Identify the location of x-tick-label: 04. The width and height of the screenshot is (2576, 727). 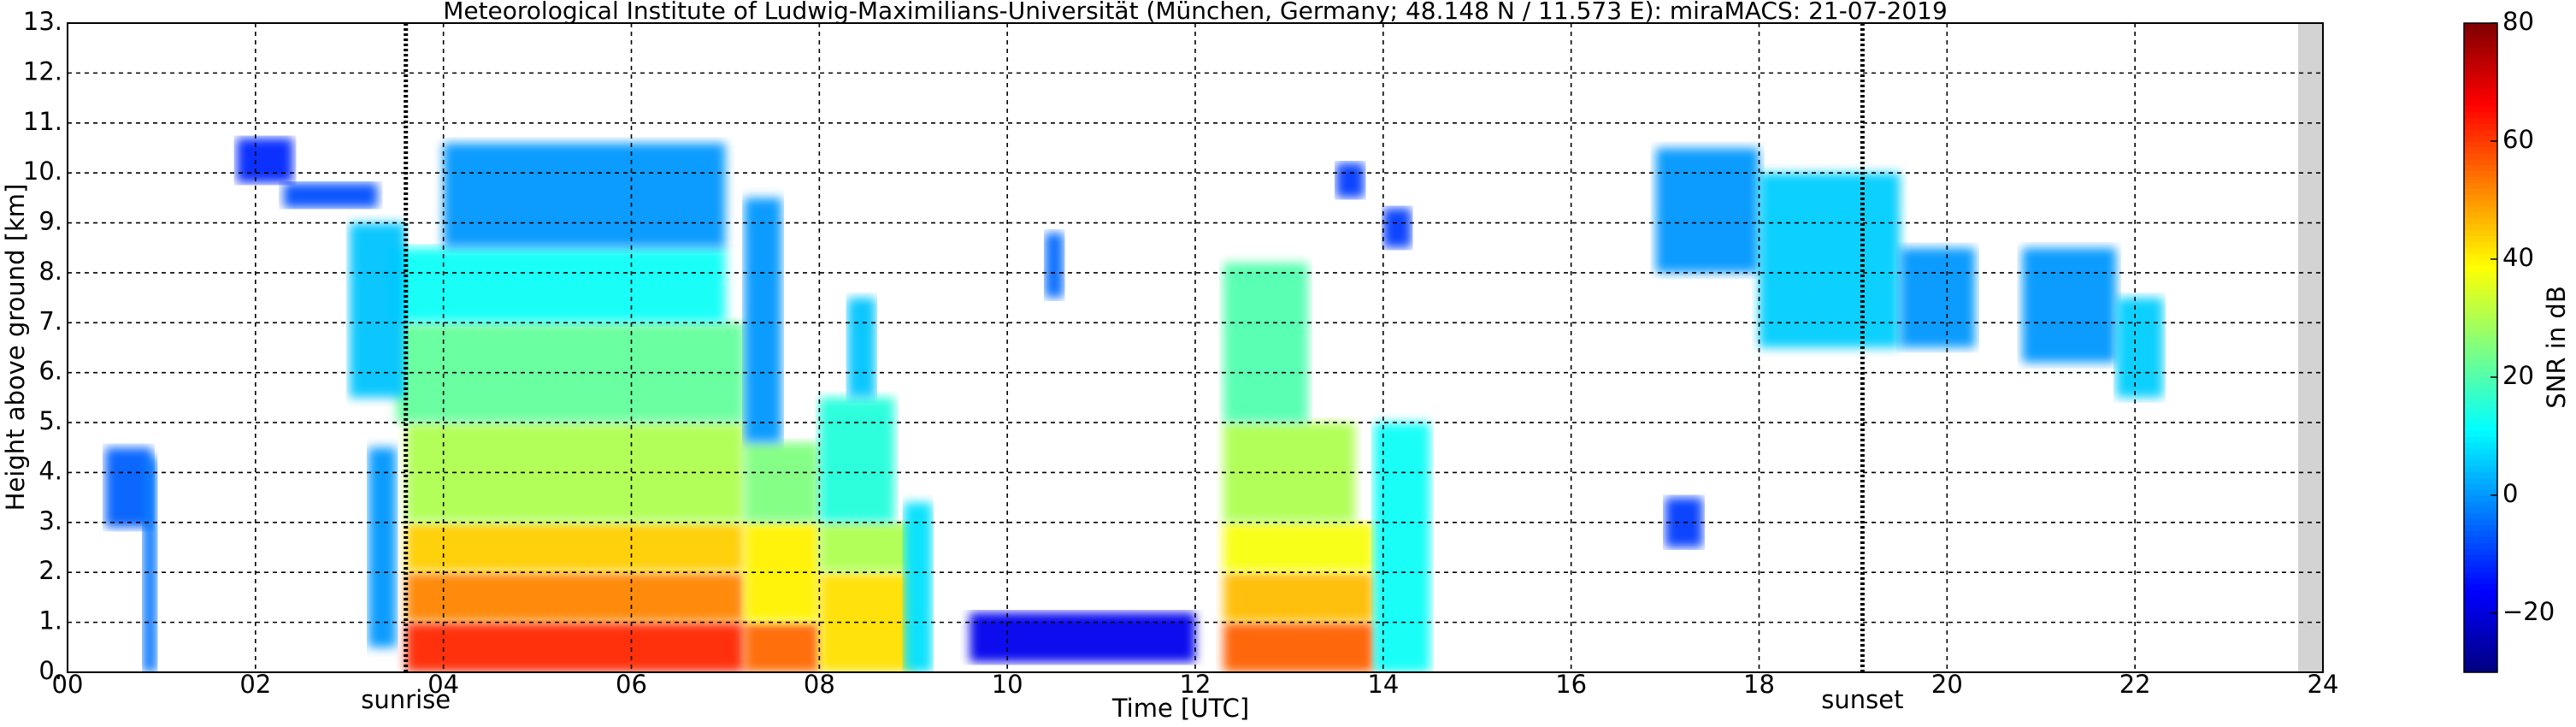
(443, 684).